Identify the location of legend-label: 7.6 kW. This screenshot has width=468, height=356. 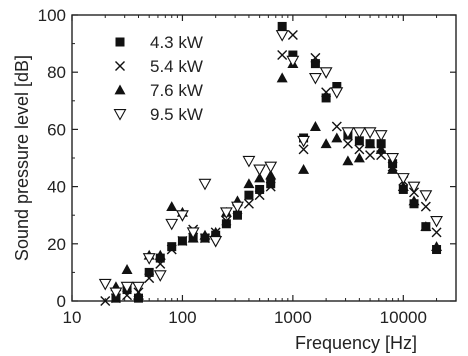
(176, 90).